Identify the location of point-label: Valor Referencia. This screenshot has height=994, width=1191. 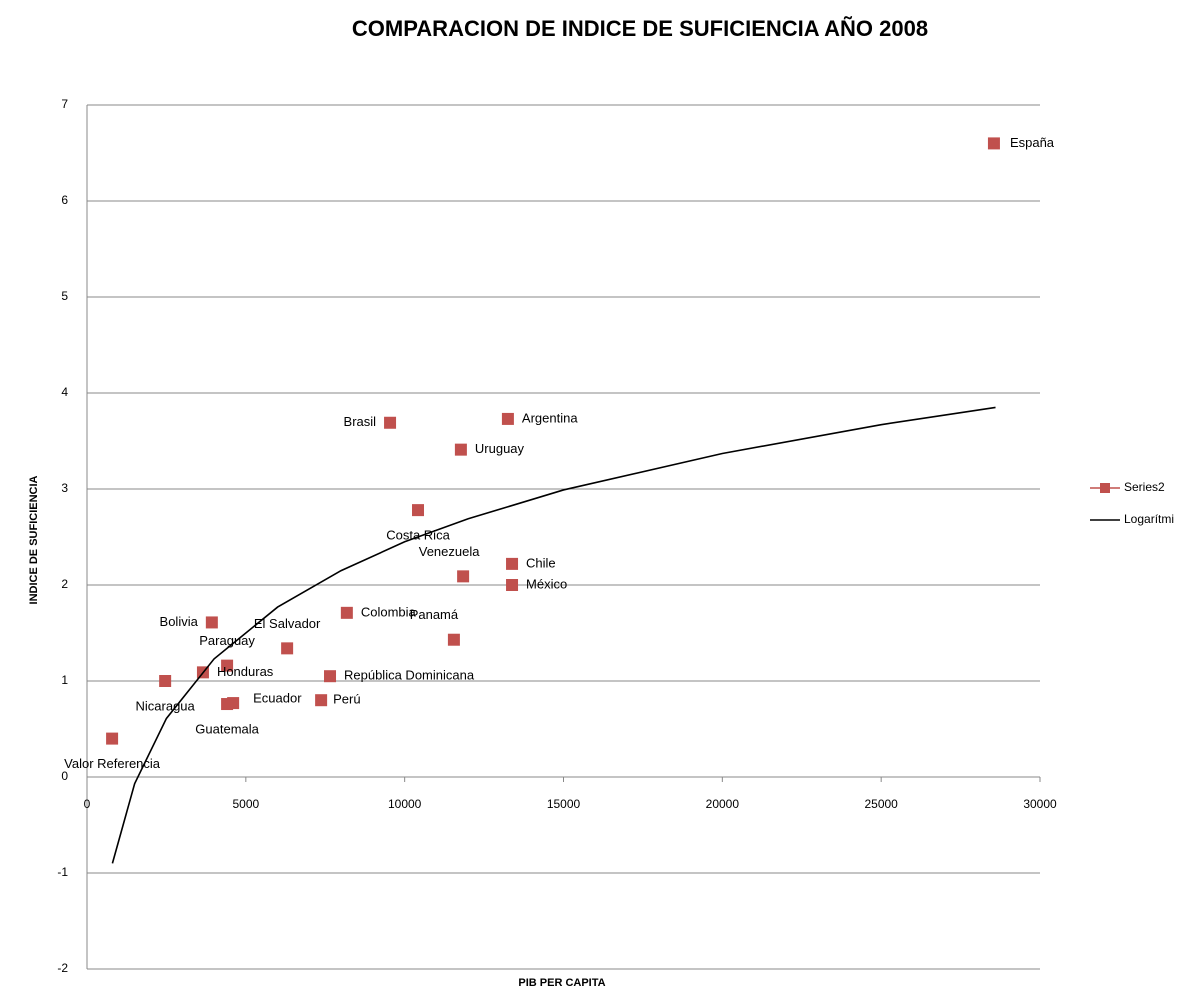
(112, 763).